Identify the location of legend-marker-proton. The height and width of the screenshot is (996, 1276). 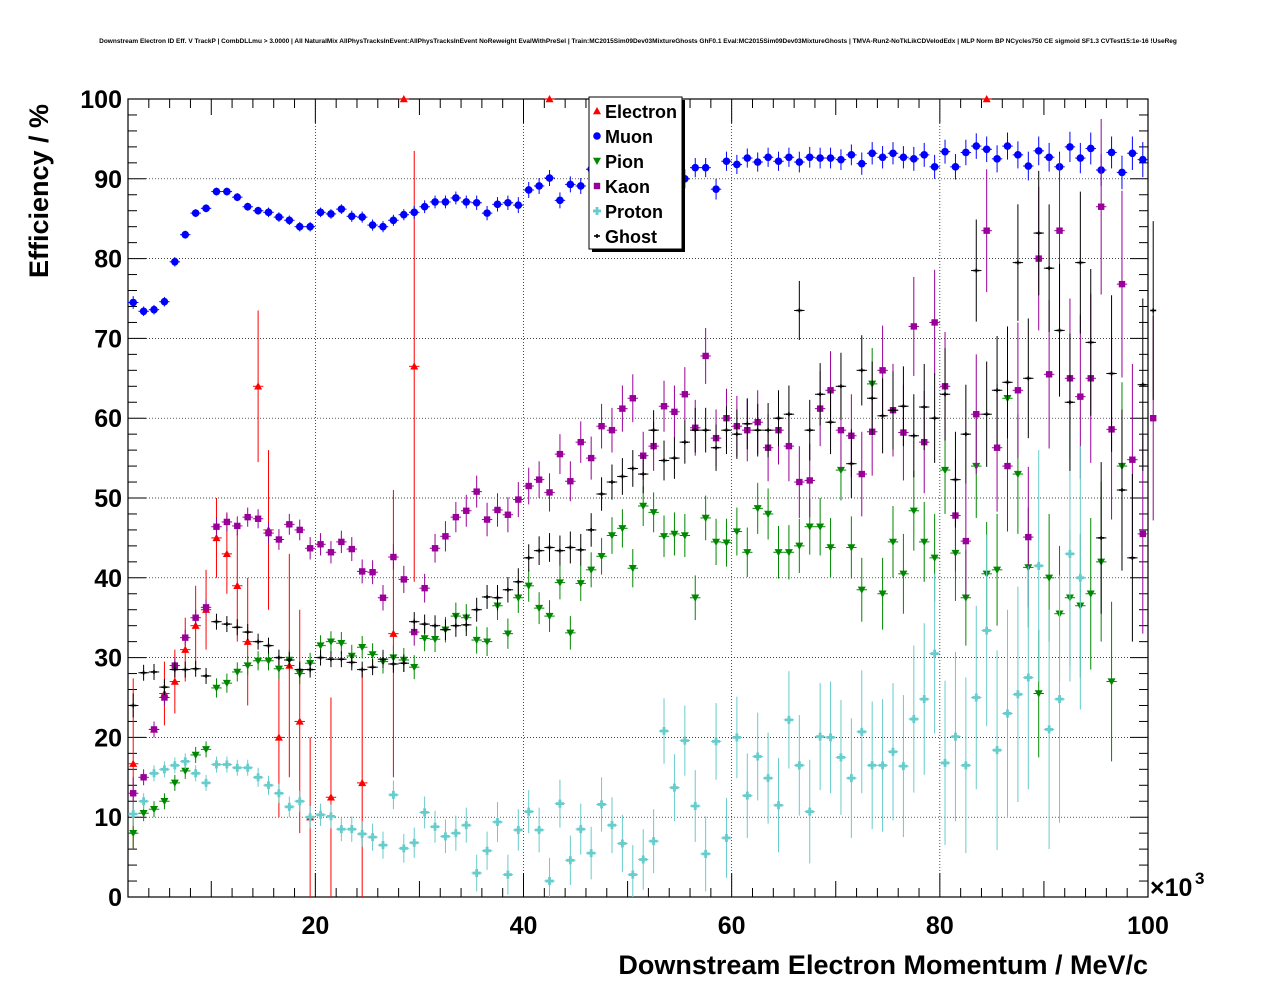
(597, 211).